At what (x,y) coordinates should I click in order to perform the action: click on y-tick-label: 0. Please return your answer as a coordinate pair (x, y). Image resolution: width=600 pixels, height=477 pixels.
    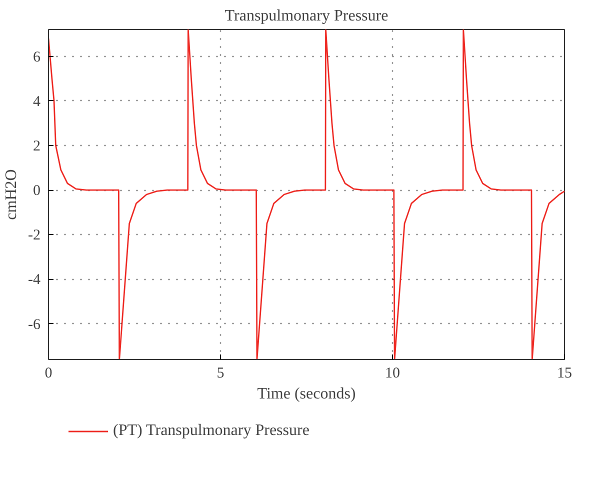
    Looking at the image, I should click on (36, 191).